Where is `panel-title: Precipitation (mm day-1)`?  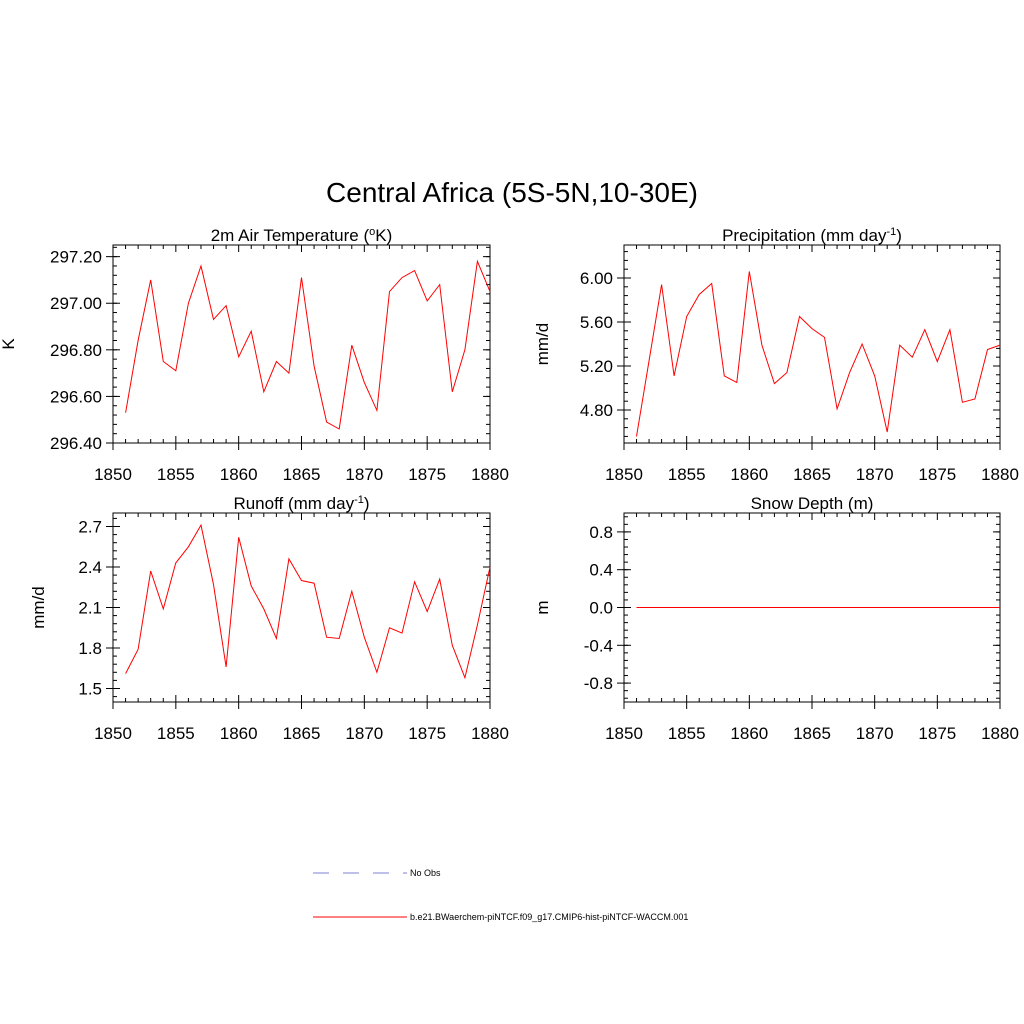 panel-title: Precipitation (mm day-1) is located at coordinates (812, 235).